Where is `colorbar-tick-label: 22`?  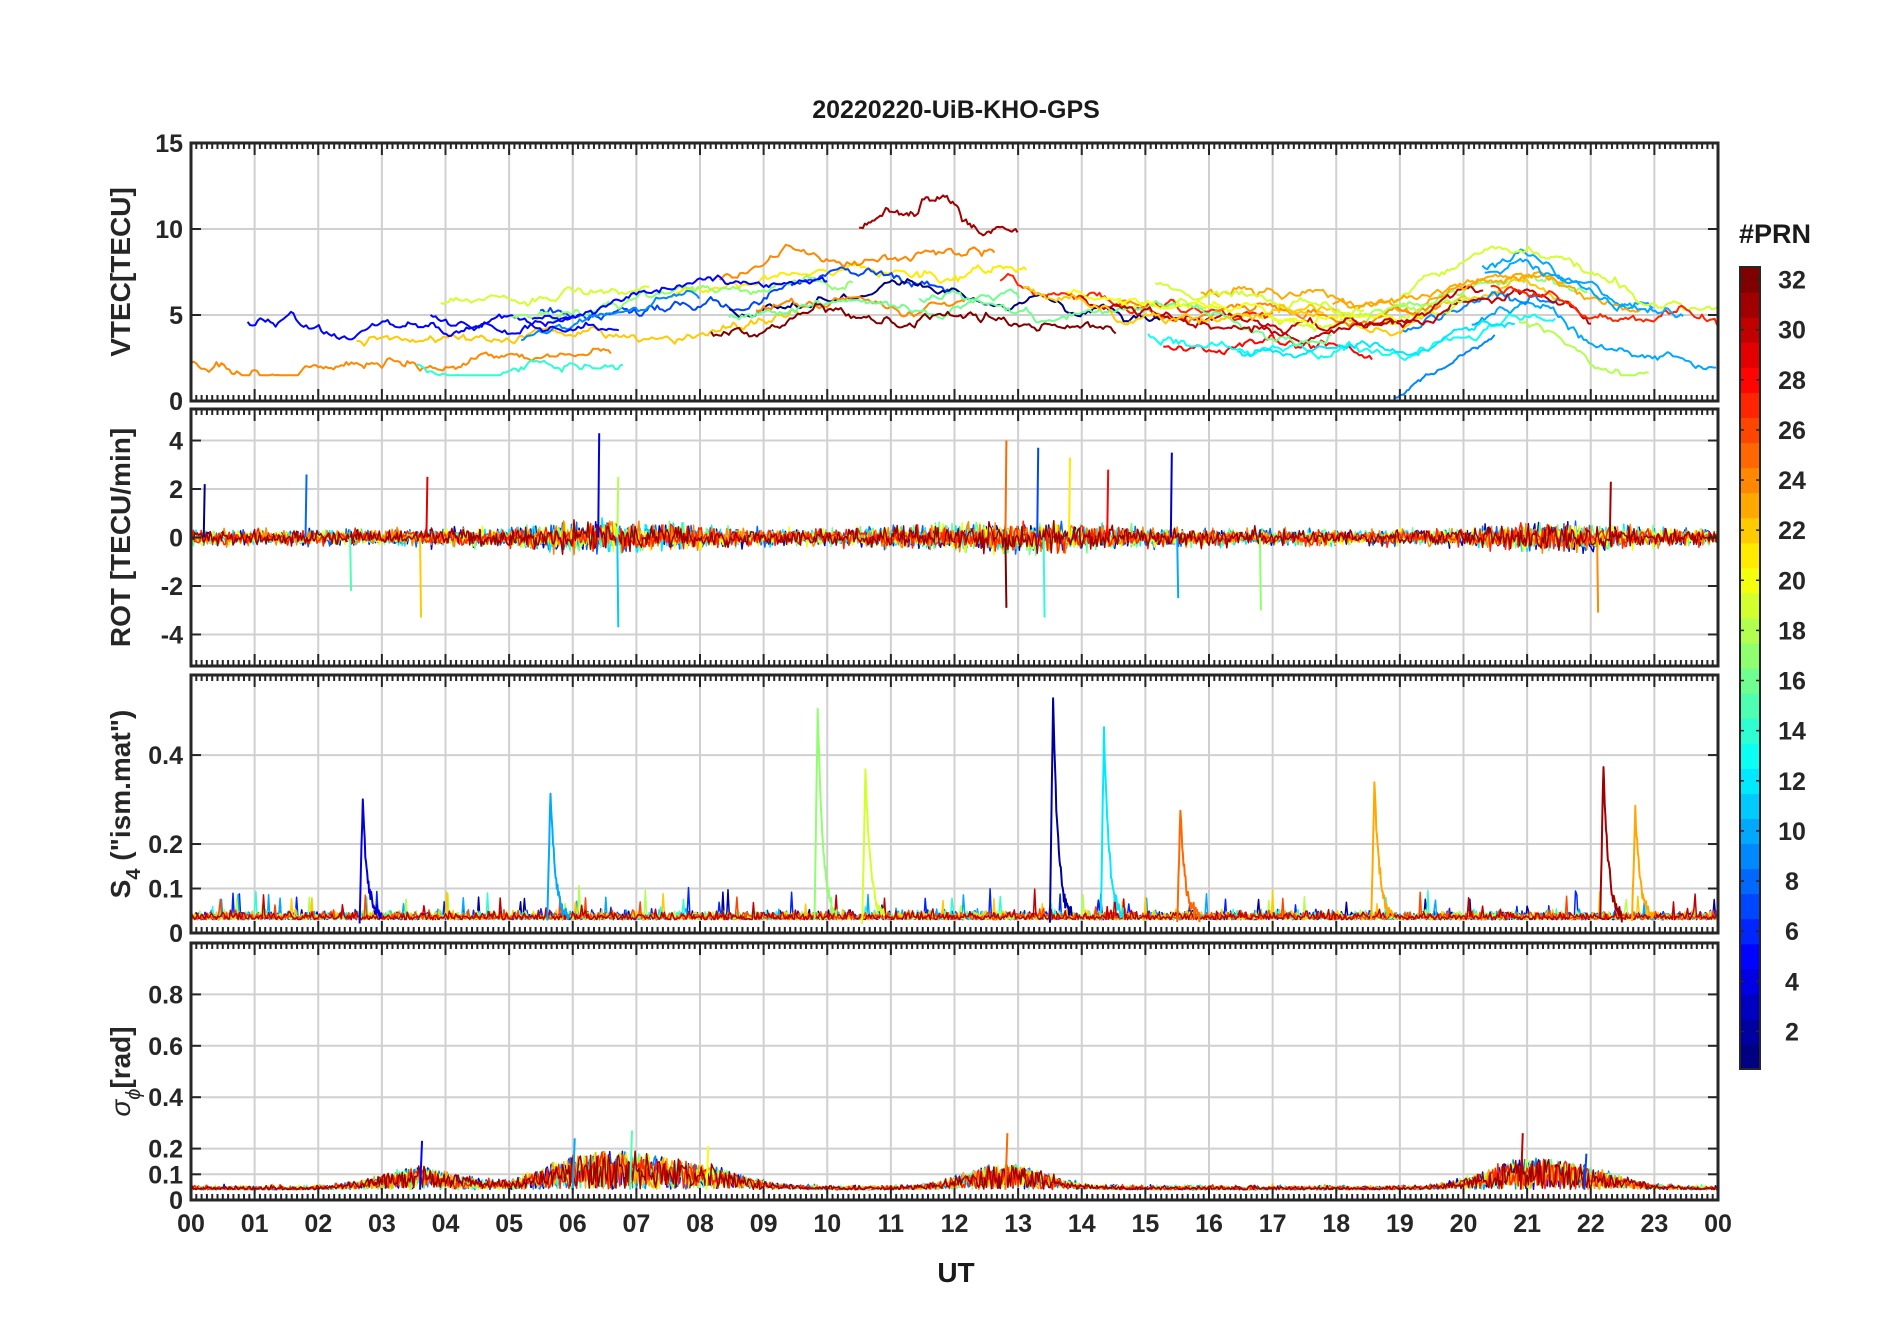
colorbar-tick-label: 22 is located at coordinates (1792, 531).